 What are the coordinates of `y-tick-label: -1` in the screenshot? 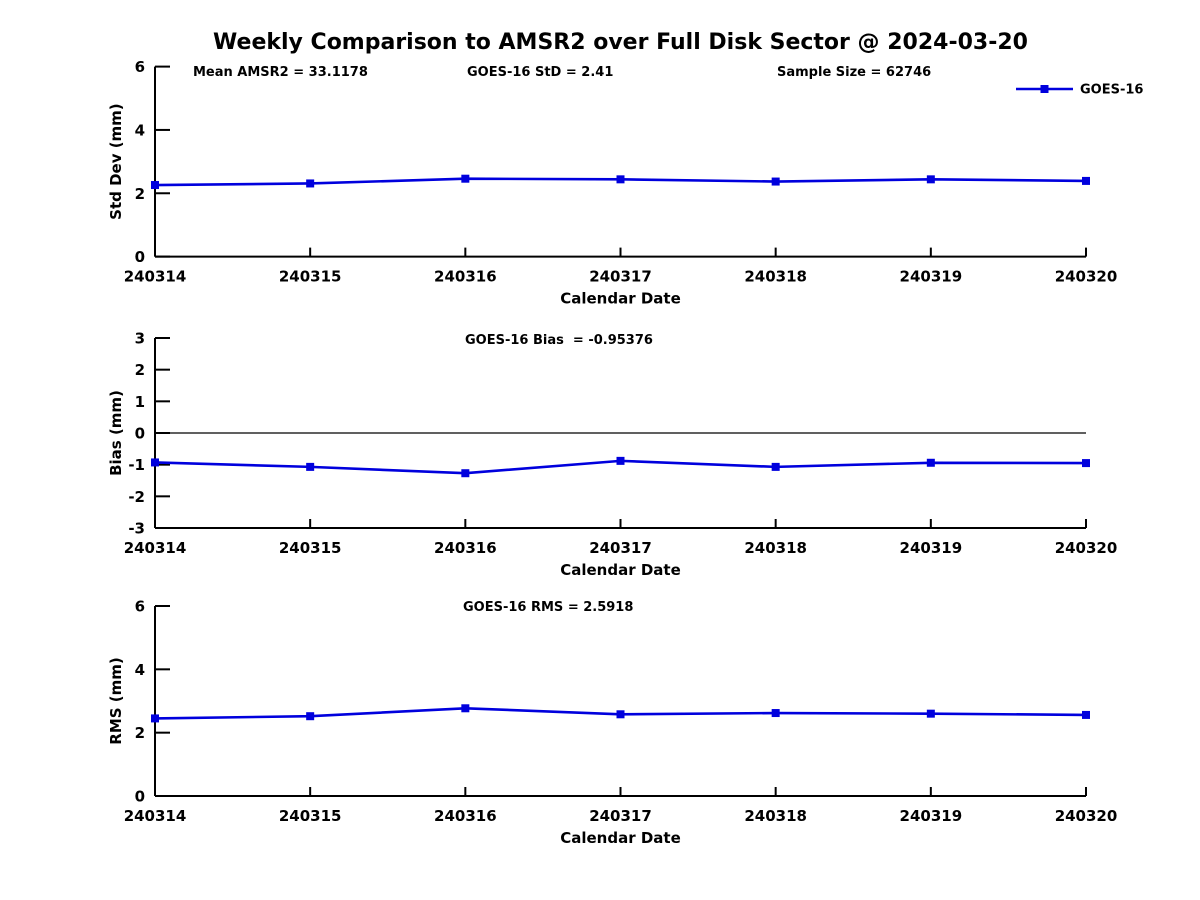 It's located at (136, 465).